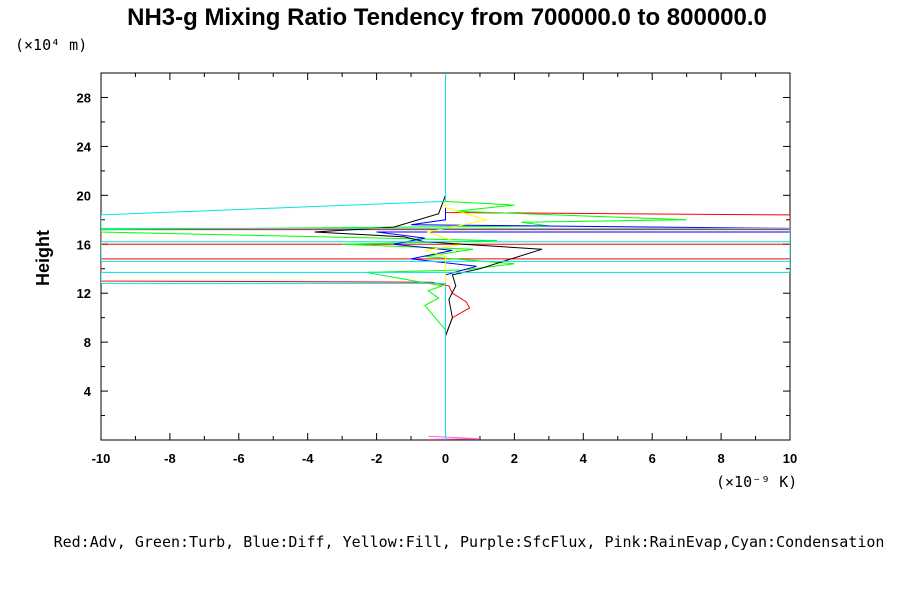 The image size is (900, 600). What do you see at coordinates (51, 45) in the screenshot?
I see `y-unit-label: (×10⁴ m)` at bounding box center [51, 45].